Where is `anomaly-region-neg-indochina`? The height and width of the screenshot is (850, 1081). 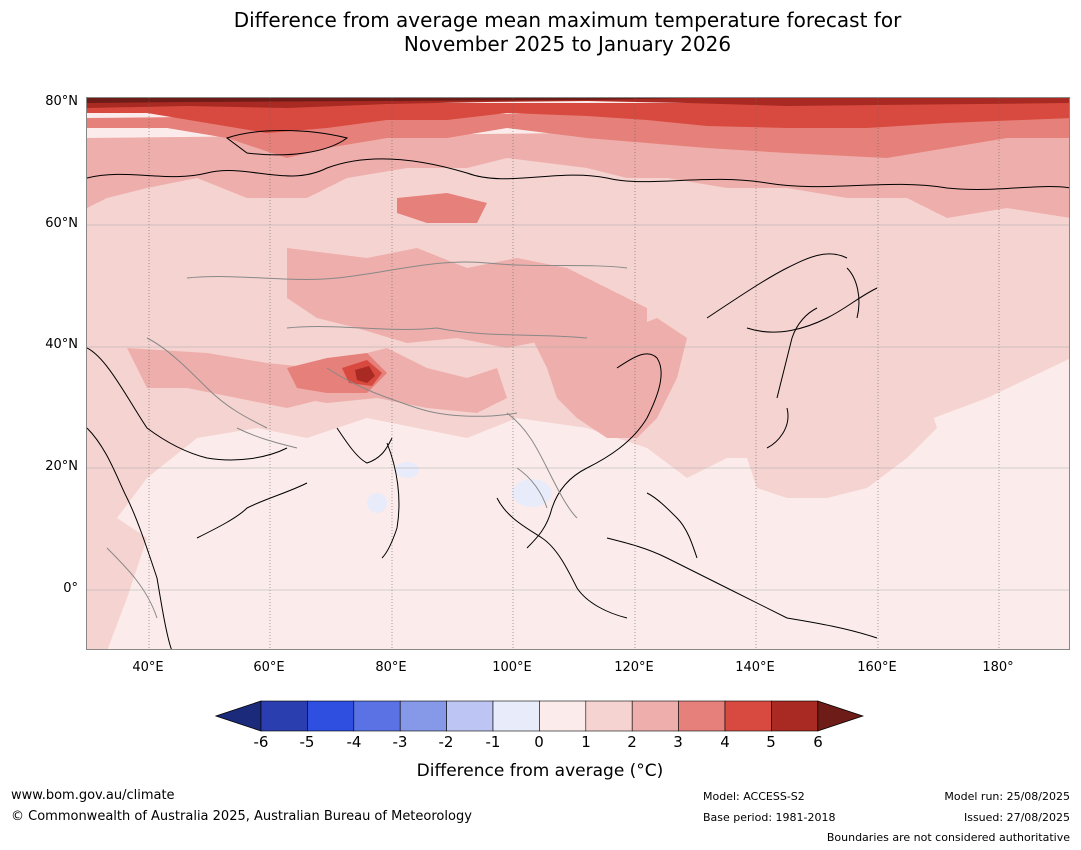
anomaly-region-neg-indochina is located at coordinates (532, 493).